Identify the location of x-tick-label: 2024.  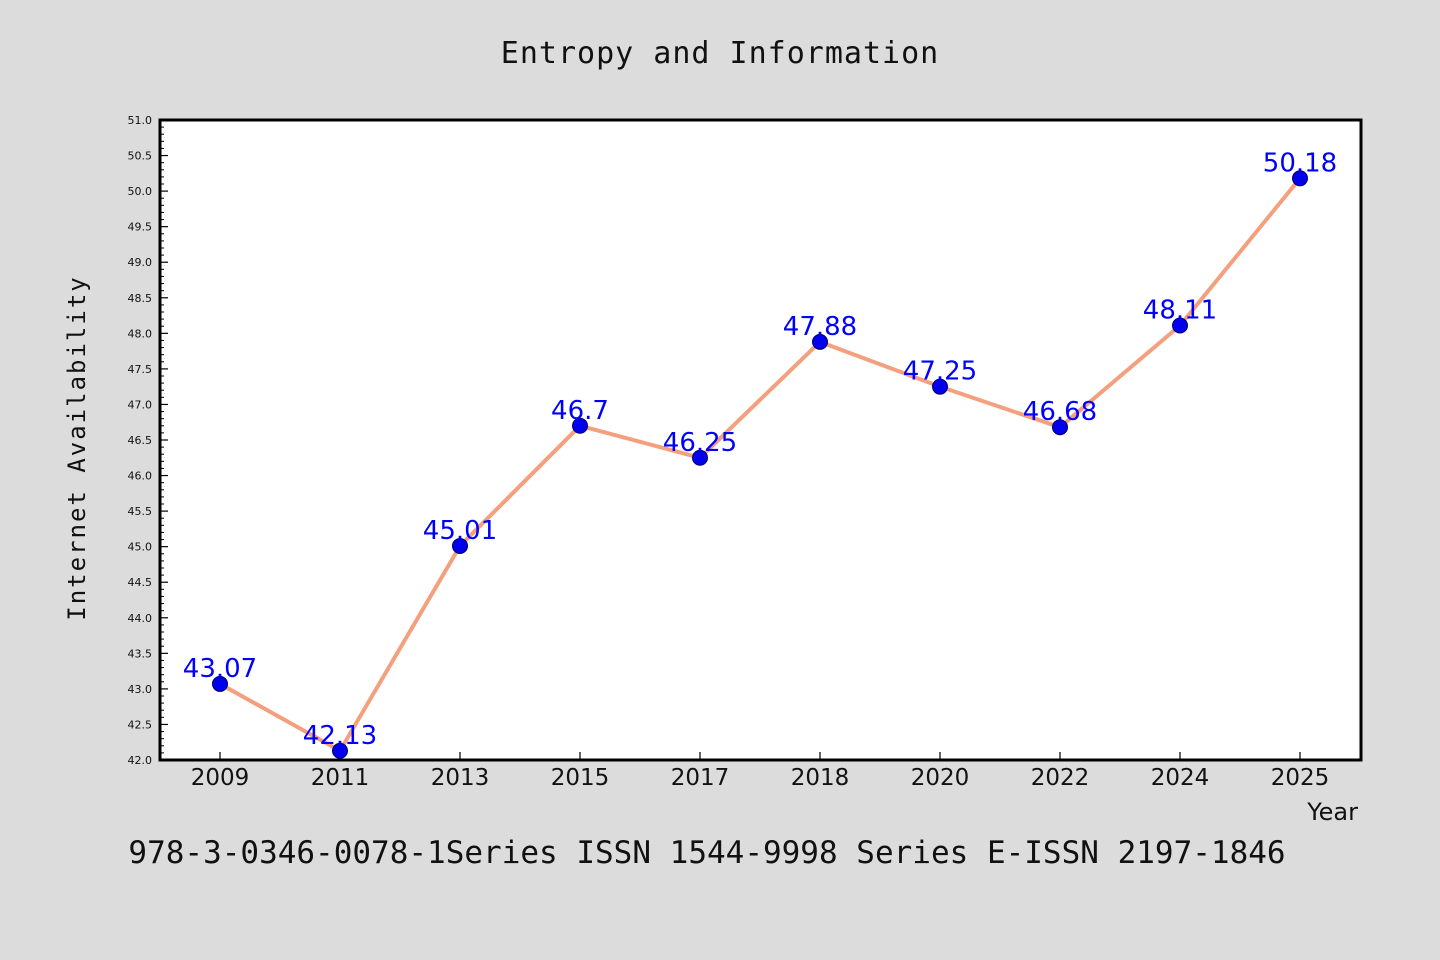
(1180, 778).